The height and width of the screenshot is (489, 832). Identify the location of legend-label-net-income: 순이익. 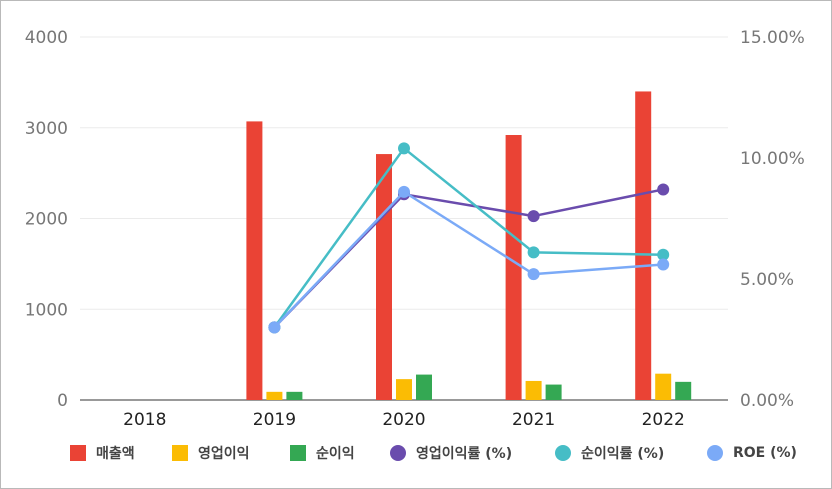
(335, 454).